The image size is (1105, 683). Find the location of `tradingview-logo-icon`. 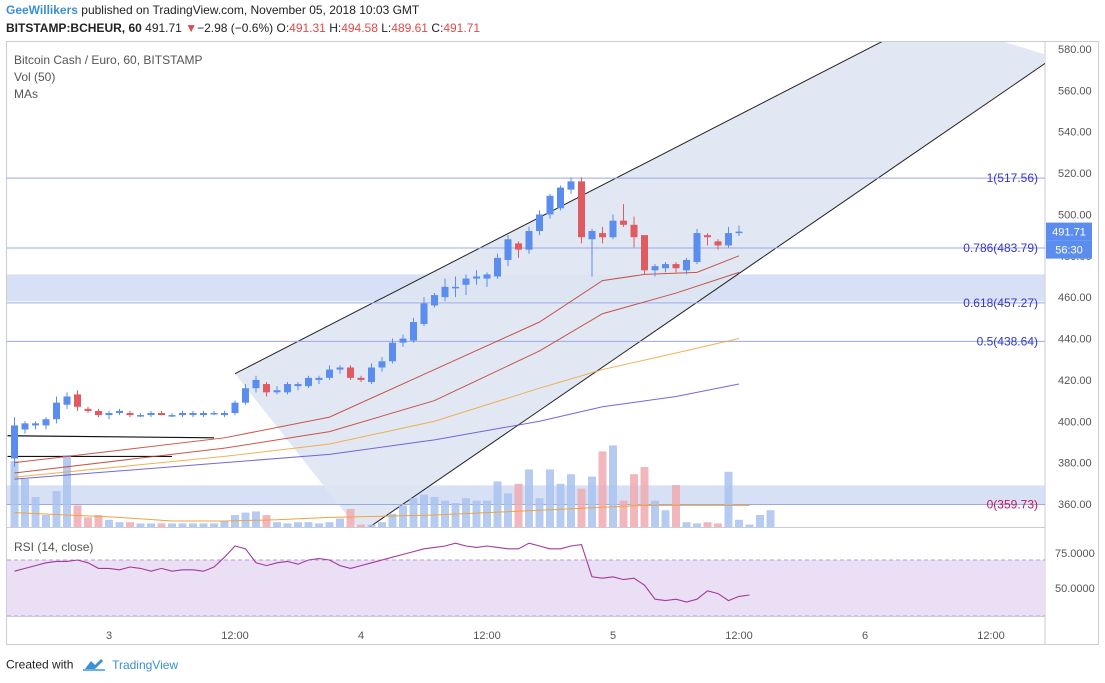

tradingview-logo-icon is located at coordinates (93, 665).